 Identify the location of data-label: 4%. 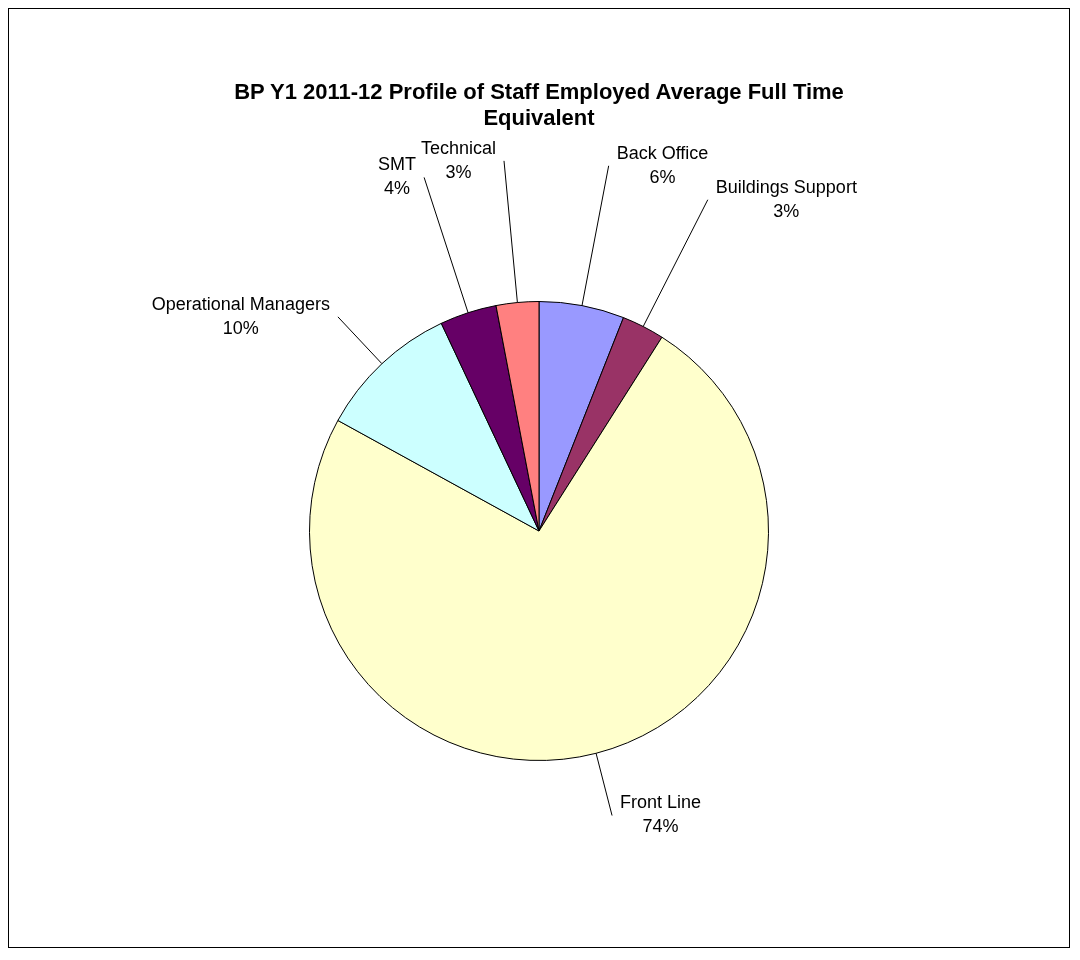
(397, 188).